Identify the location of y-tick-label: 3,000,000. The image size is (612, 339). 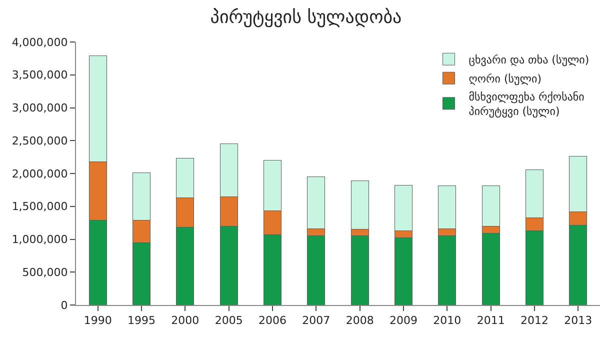
(40, 108).